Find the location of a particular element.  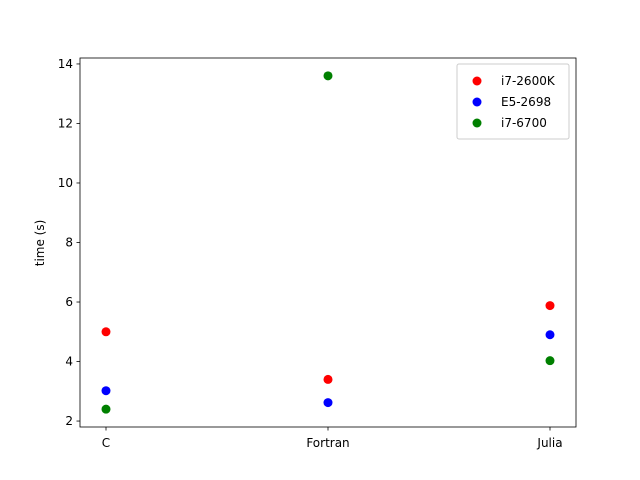

y-tick-label: 2 is located at coordinates (69, 421).